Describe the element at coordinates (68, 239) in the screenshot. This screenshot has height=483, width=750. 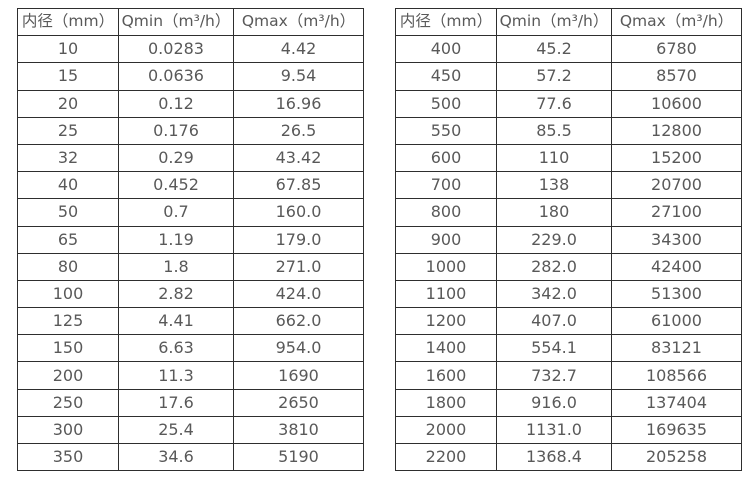
I see `table-cell: 65` at that location.